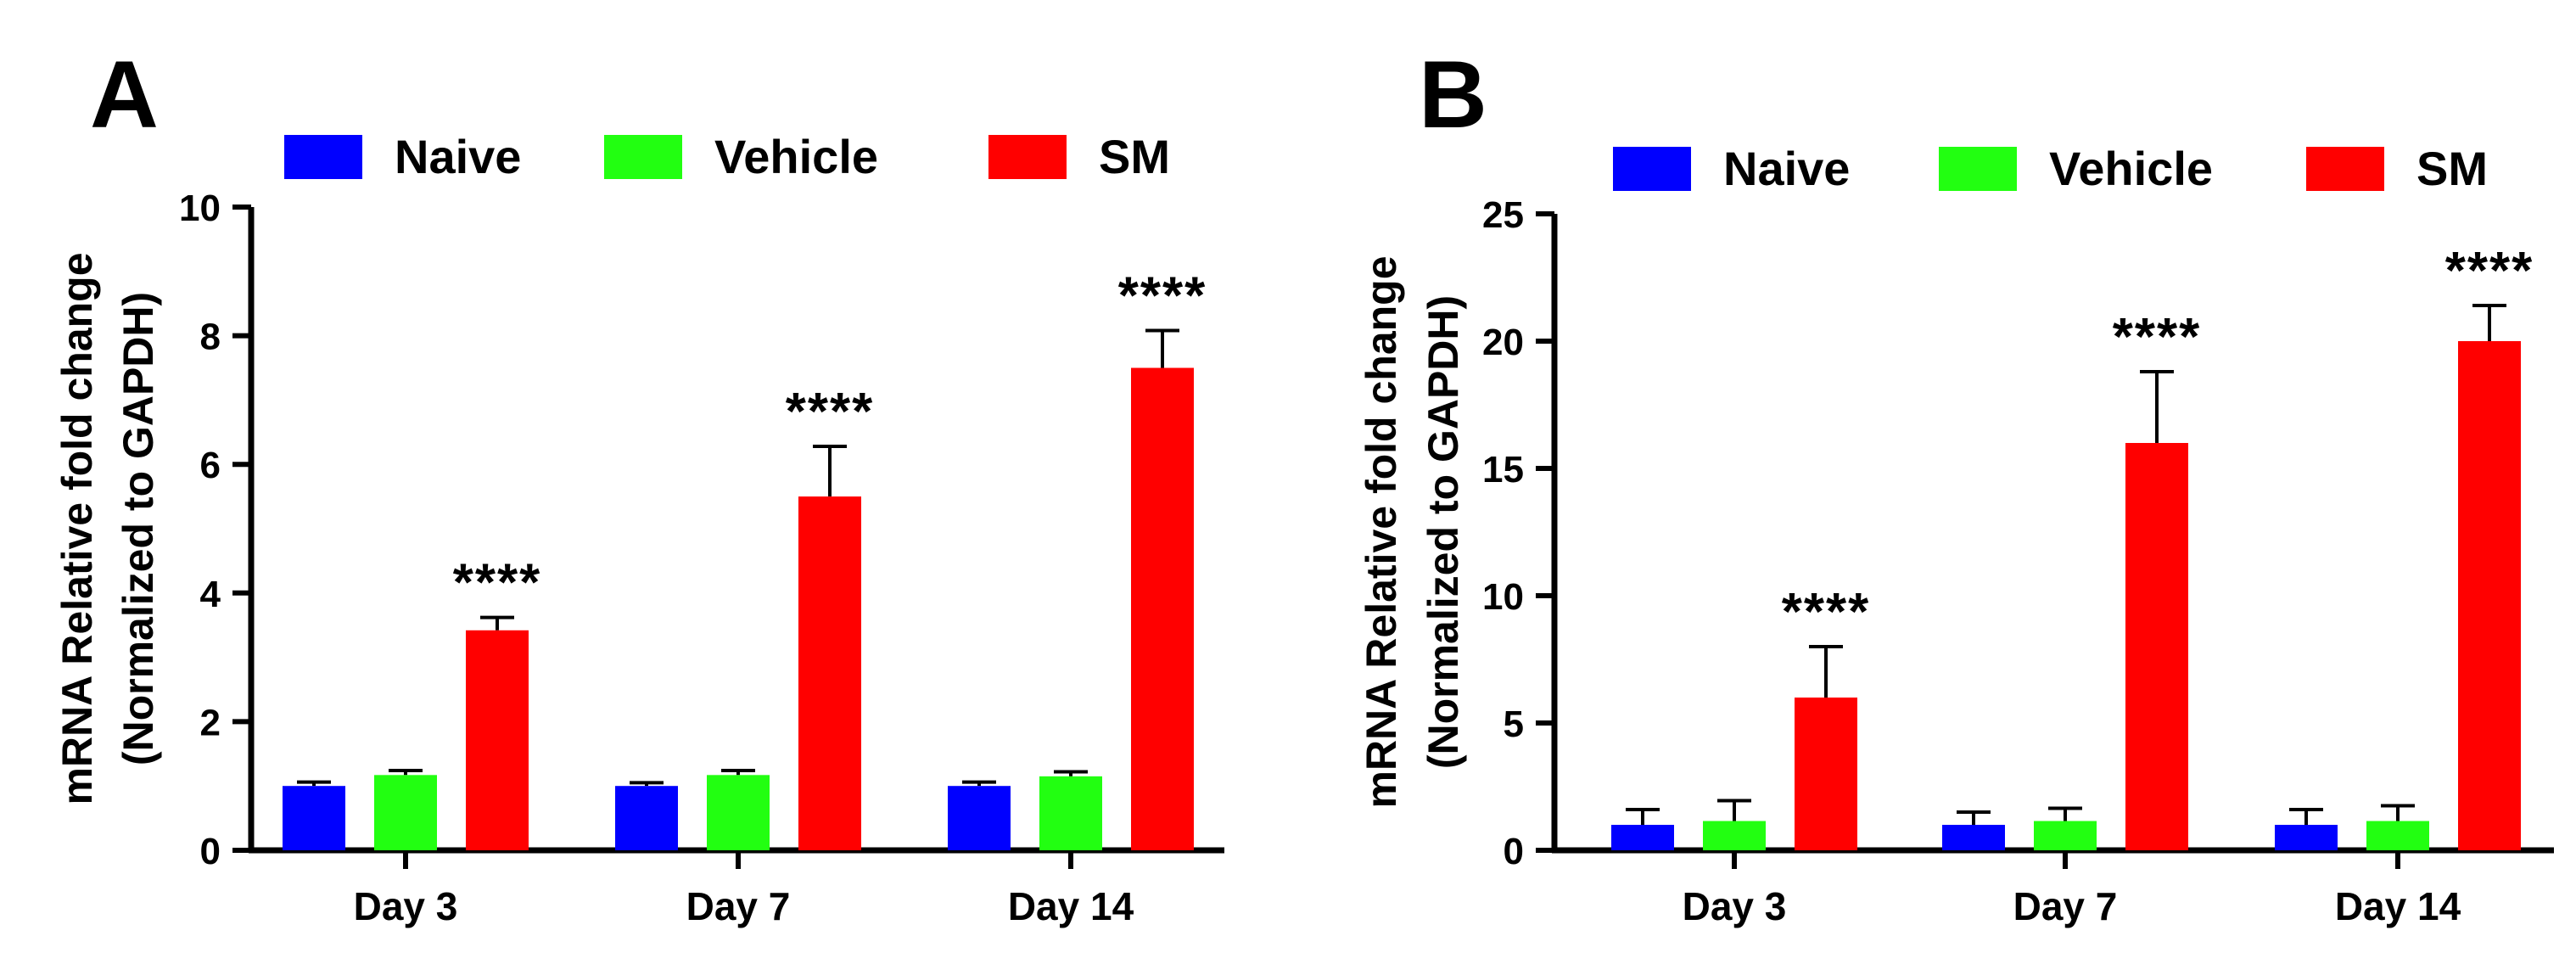  Describe the element at coordinates (1503, 215) in the screenshot. I see `y-tick-label: 25` at that location.